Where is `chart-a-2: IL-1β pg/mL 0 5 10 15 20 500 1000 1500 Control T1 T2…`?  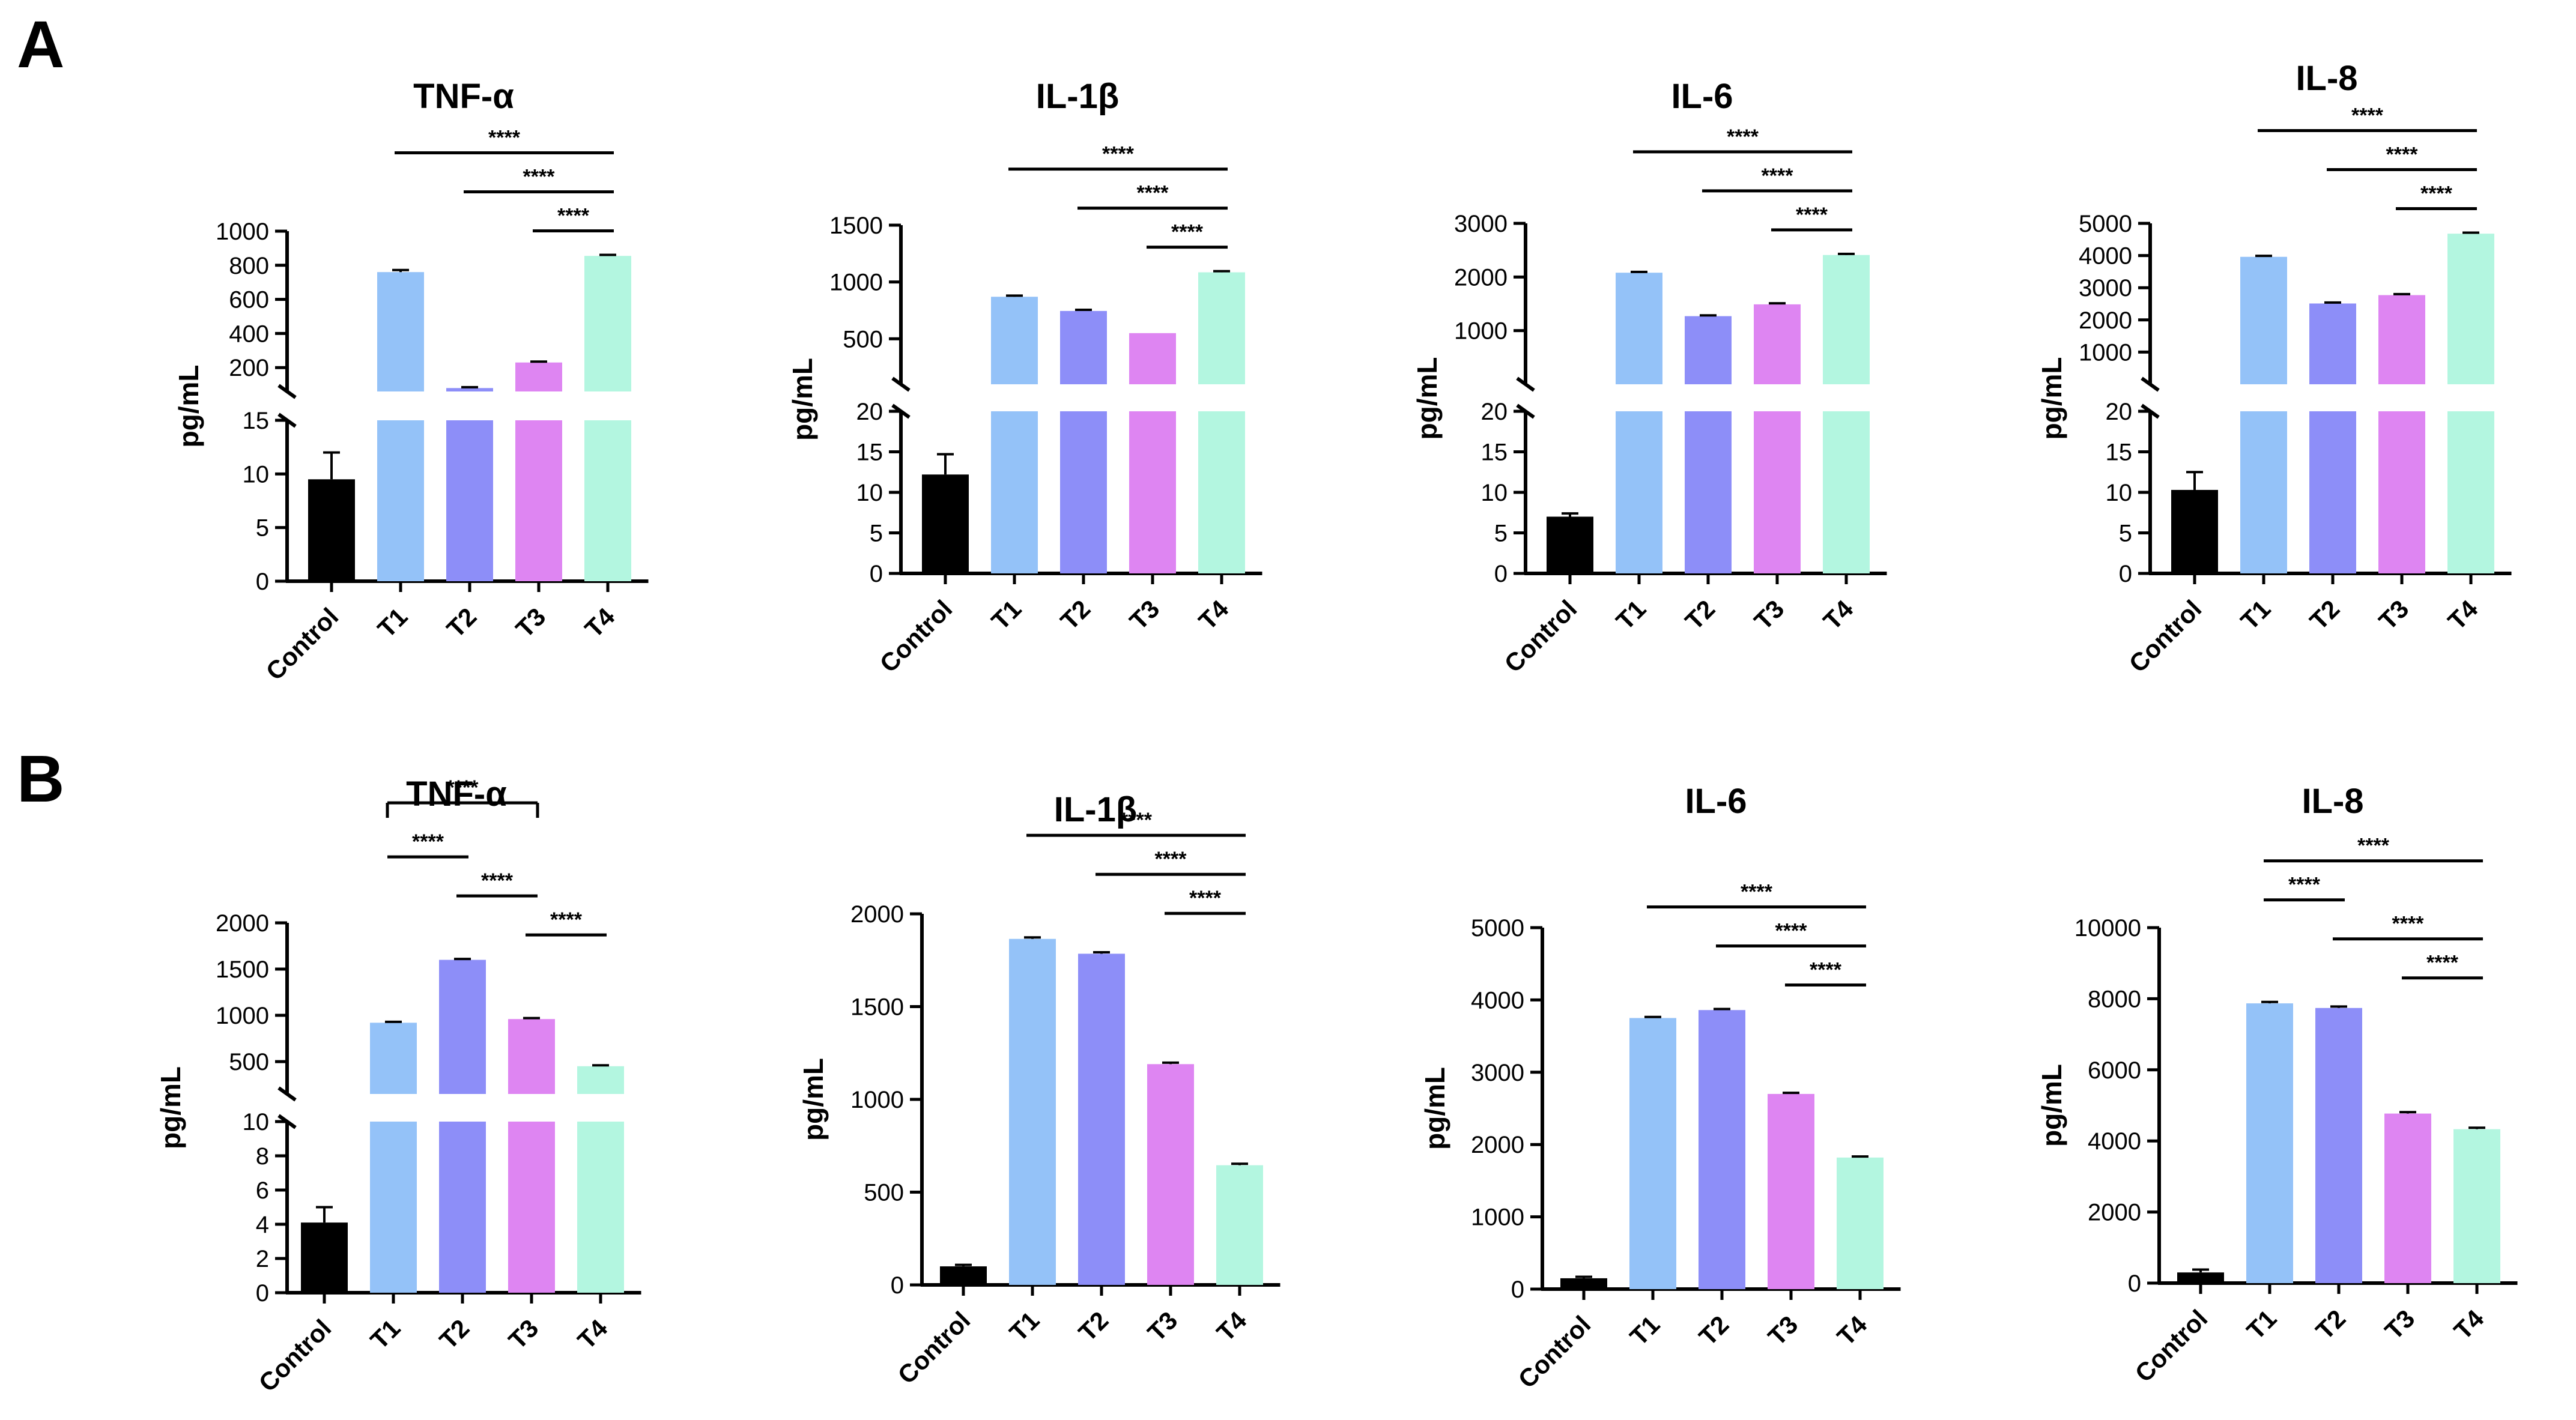 chart-a-2: IL-1β pg/mL 0 5 10 15 20 500 1000 1500 Control T1 T2… is located at coordinates (1024, 377).